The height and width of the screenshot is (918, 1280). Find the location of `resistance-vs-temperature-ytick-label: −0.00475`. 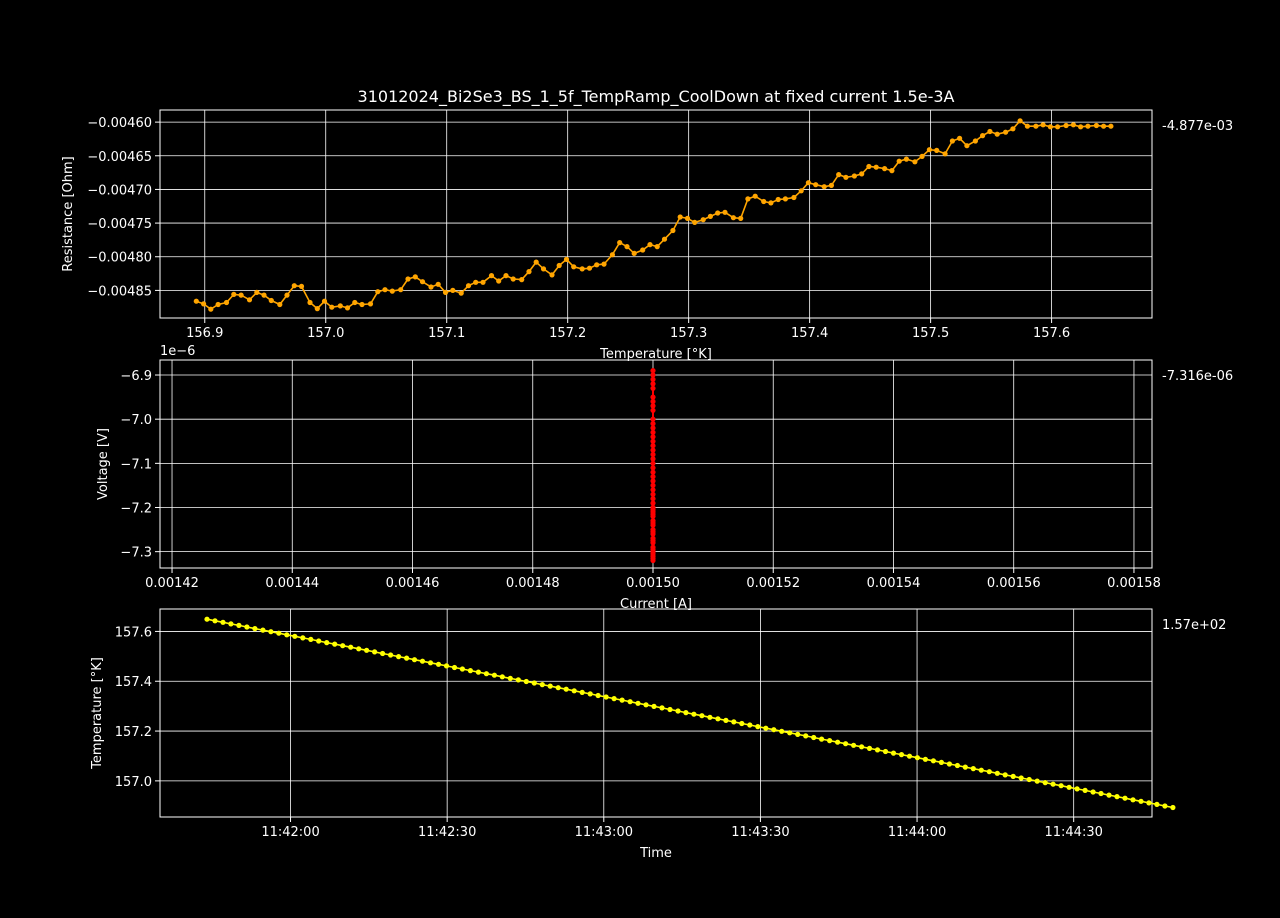

resistance-vs-temperature-ytick-label: −0.00475 is located at coordinates (119, 224).